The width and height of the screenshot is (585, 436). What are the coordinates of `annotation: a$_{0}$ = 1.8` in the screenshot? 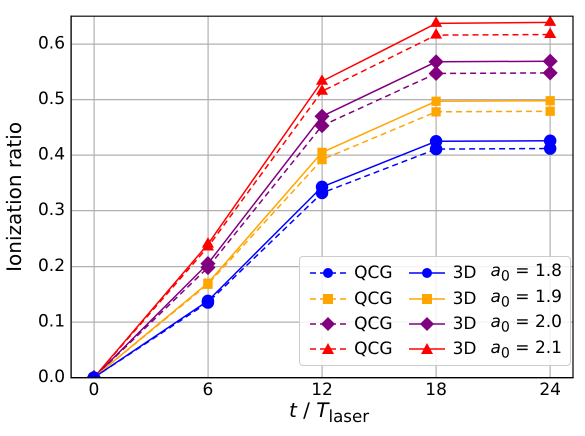 It's located at (526, 273).